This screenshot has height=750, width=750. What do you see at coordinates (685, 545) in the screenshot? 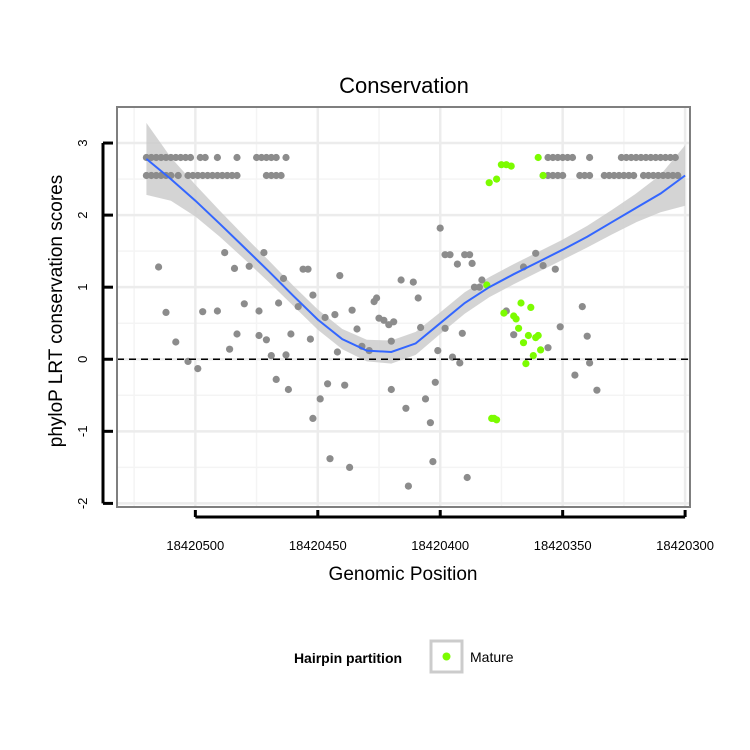
I see `x-tick-label: 18420300` at bounding box center [685, 545].